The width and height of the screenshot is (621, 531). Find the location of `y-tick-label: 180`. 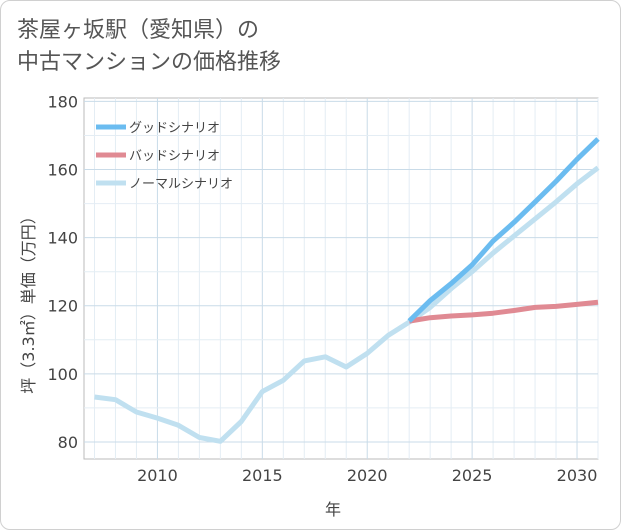

y-tick-label: 180 is located at coordinates (62, 101).